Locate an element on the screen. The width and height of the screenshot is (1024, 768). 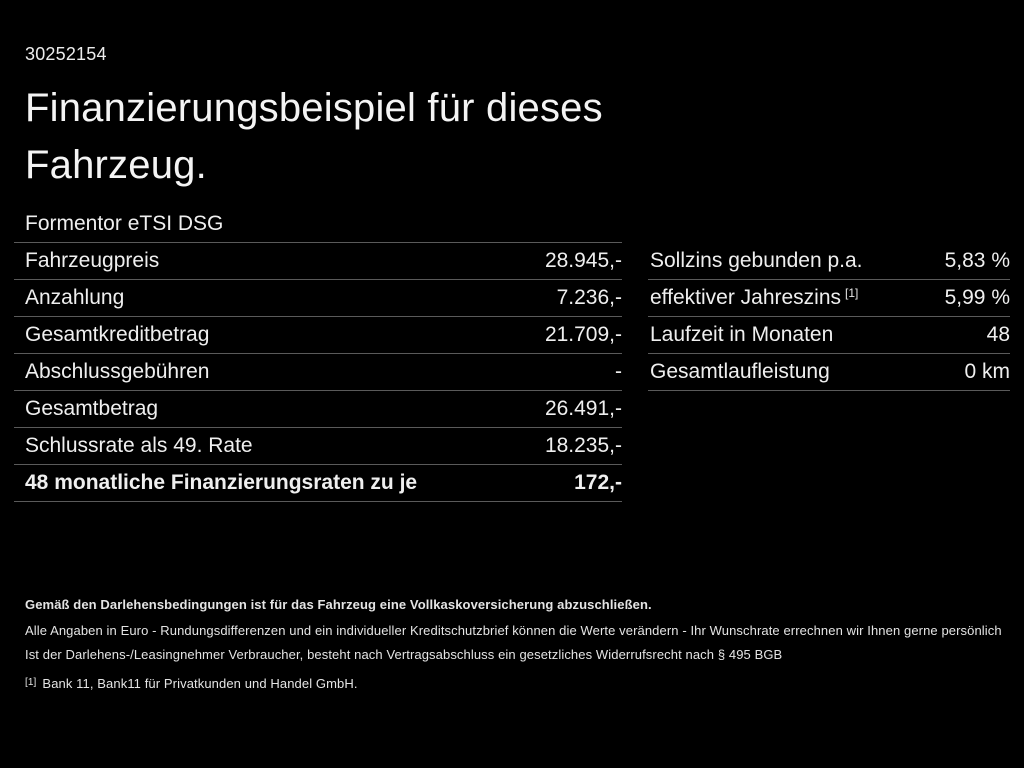
table-row-gesamtlaufleistung: Gesamtlaufleistung 0 km is located at coordinates (829, 372).